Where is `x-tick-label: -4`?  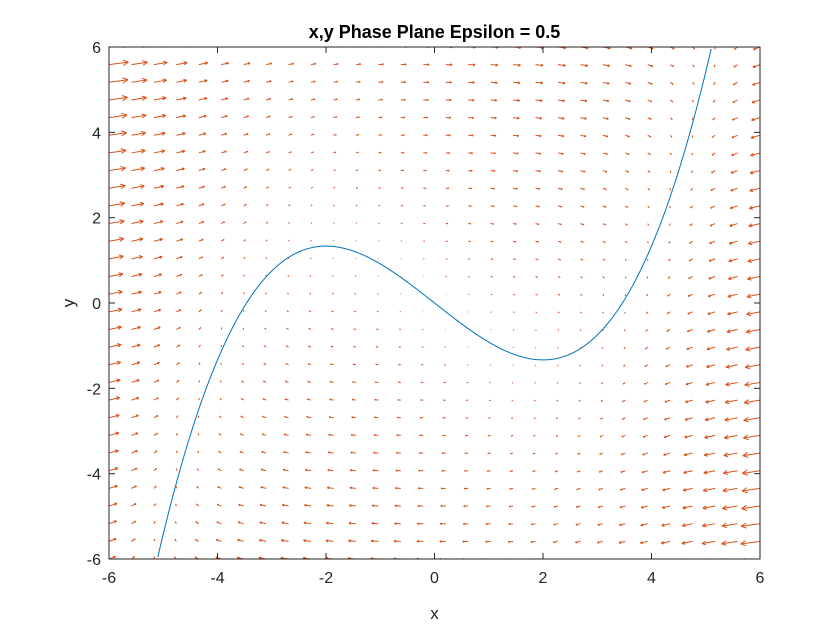 x-tick-label: -4 is located at coordinates (217, 578).